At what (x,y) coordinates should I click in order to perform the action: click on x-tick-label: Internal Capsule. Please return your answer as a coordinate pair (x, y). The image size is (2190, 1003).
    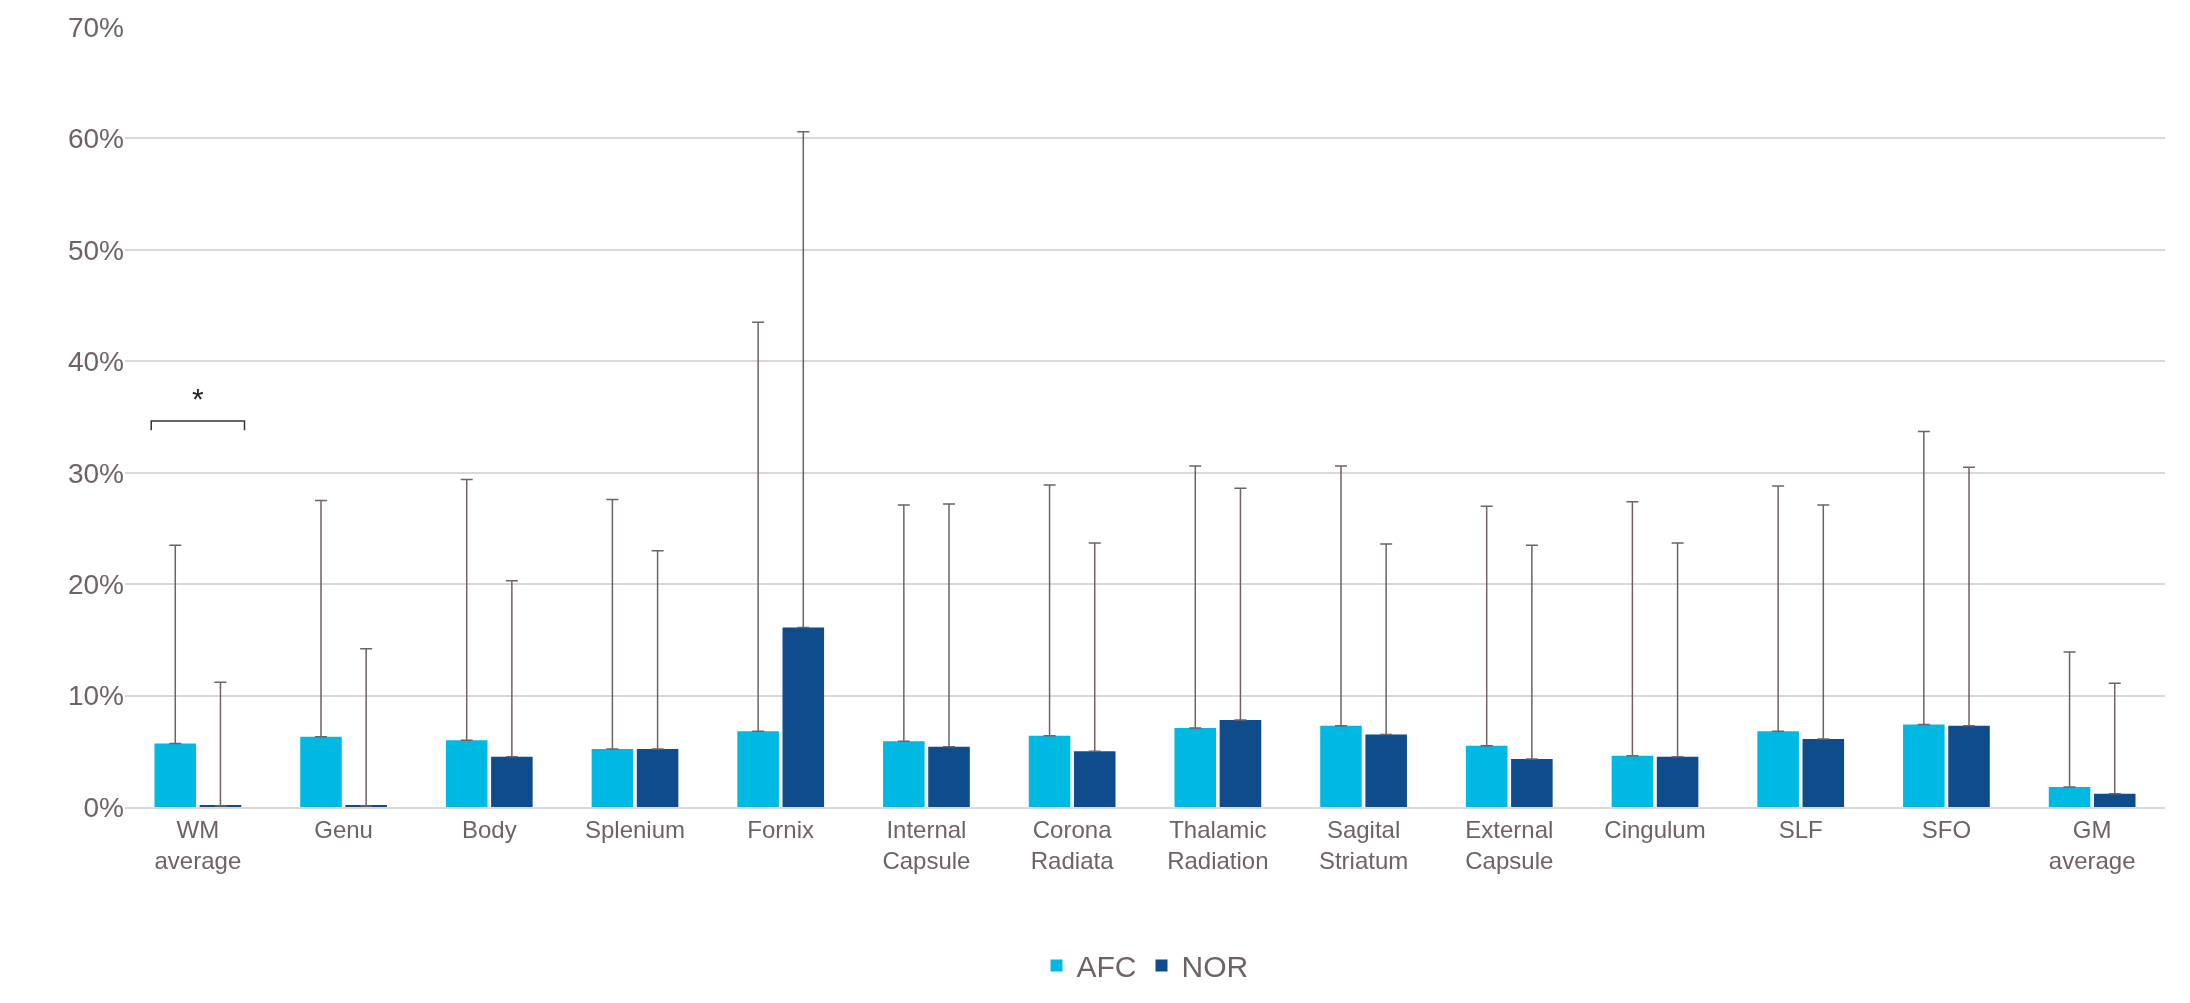
    Looking at the image, I should click on (926, 844).